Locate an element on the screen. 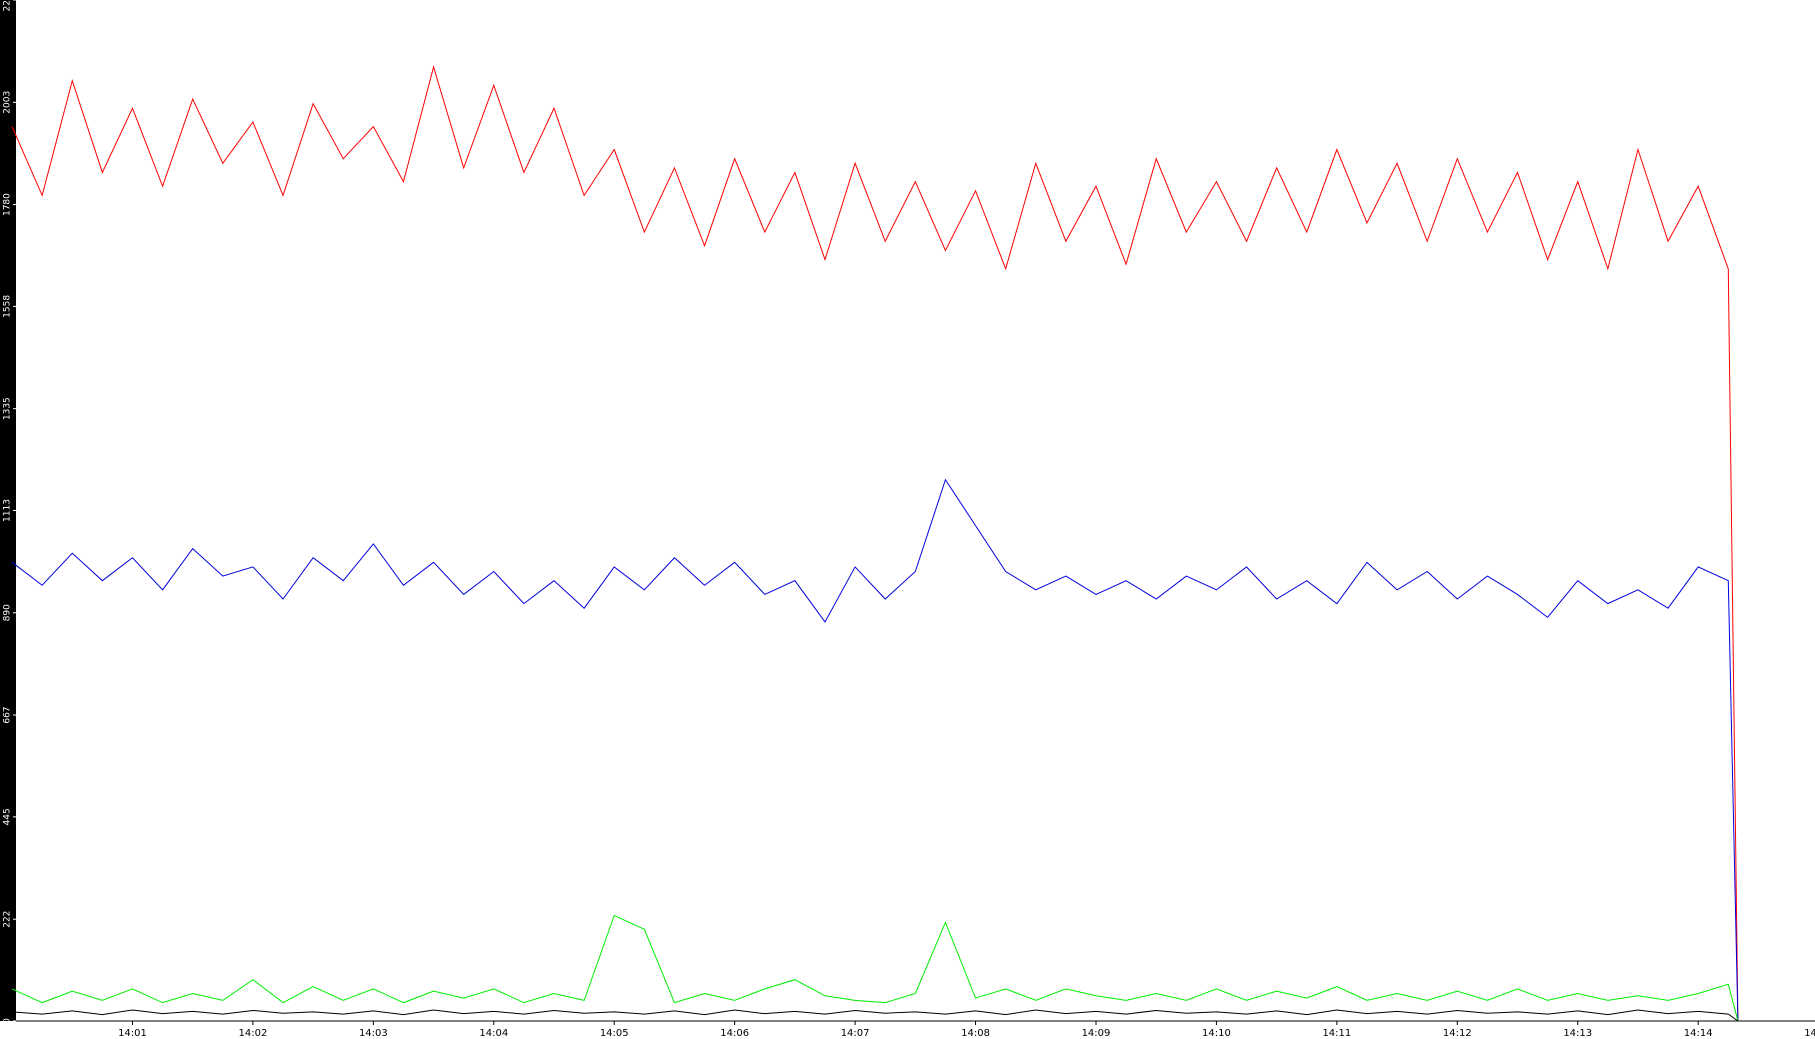  x-tick-label: 14:02 is located at coordinates (253, 1033).